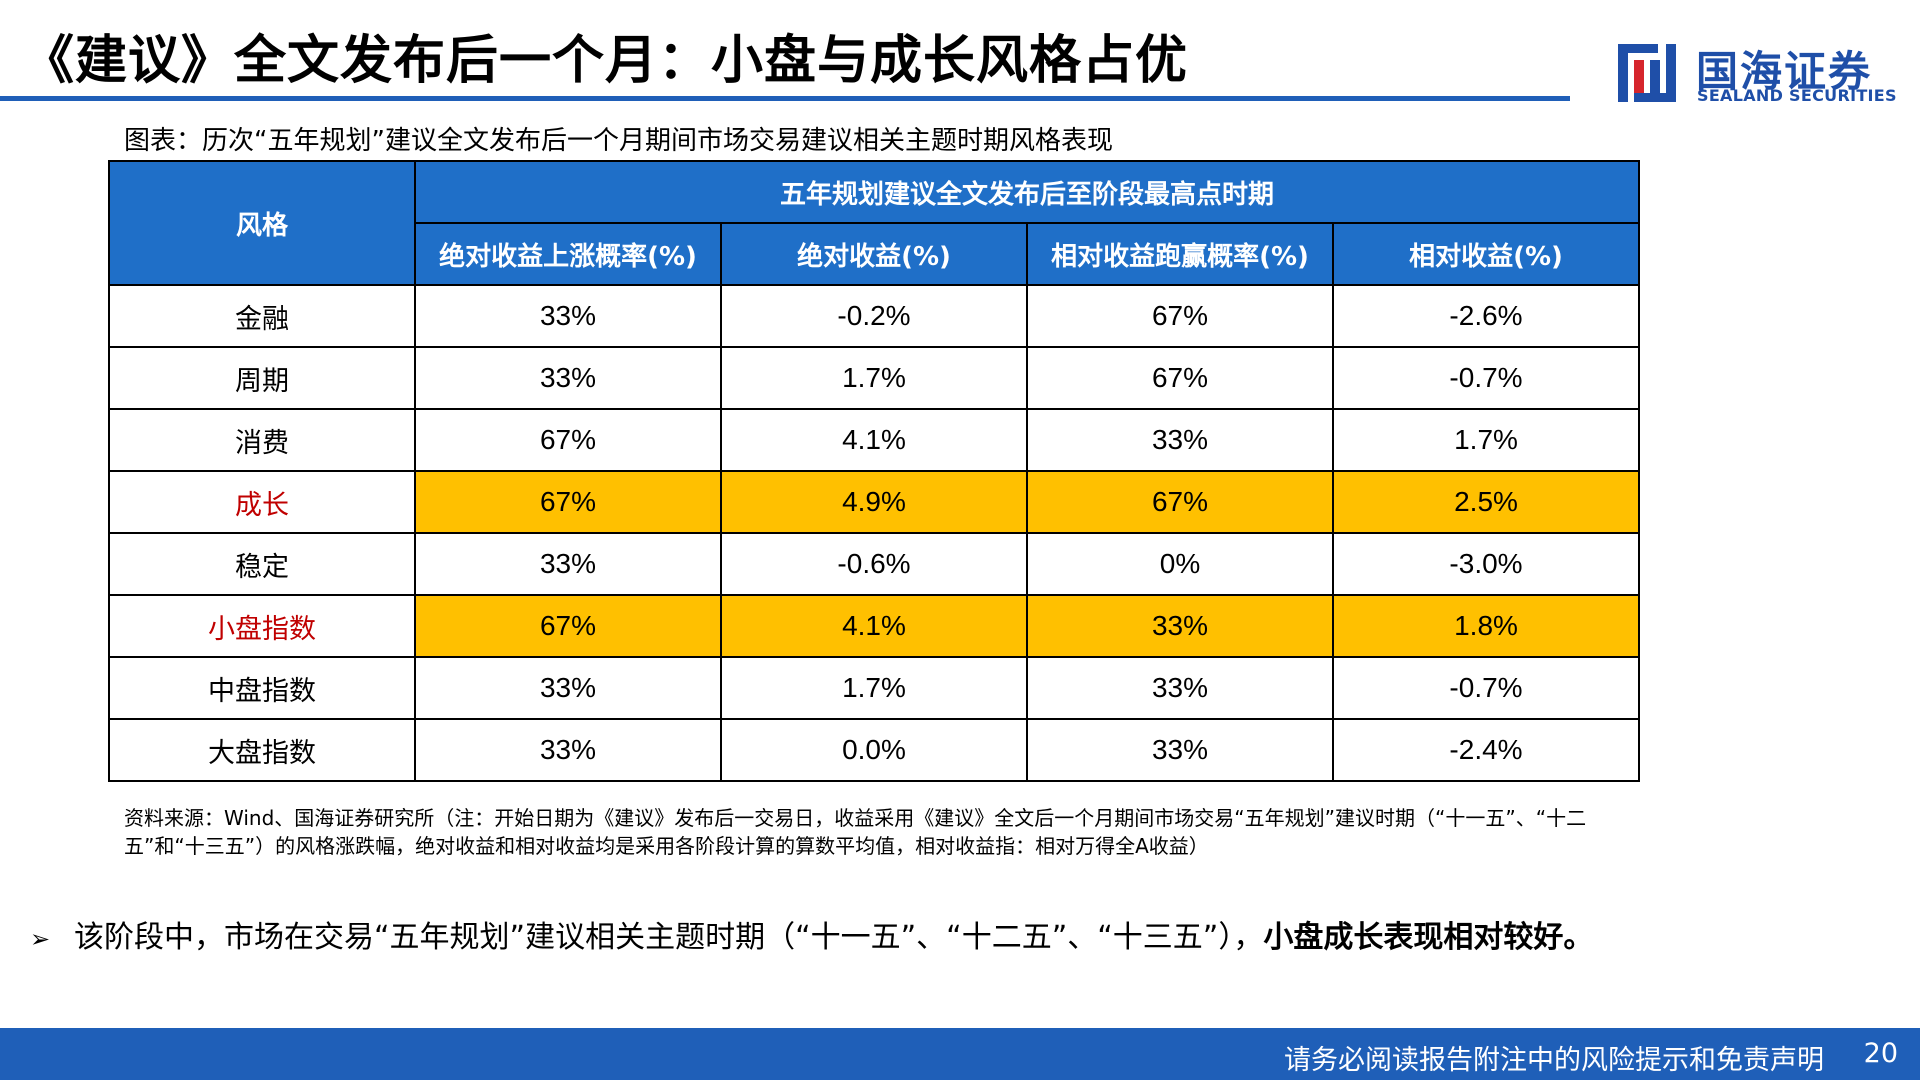  I want to click on row-label: 小盘指数, so click(262, 626).